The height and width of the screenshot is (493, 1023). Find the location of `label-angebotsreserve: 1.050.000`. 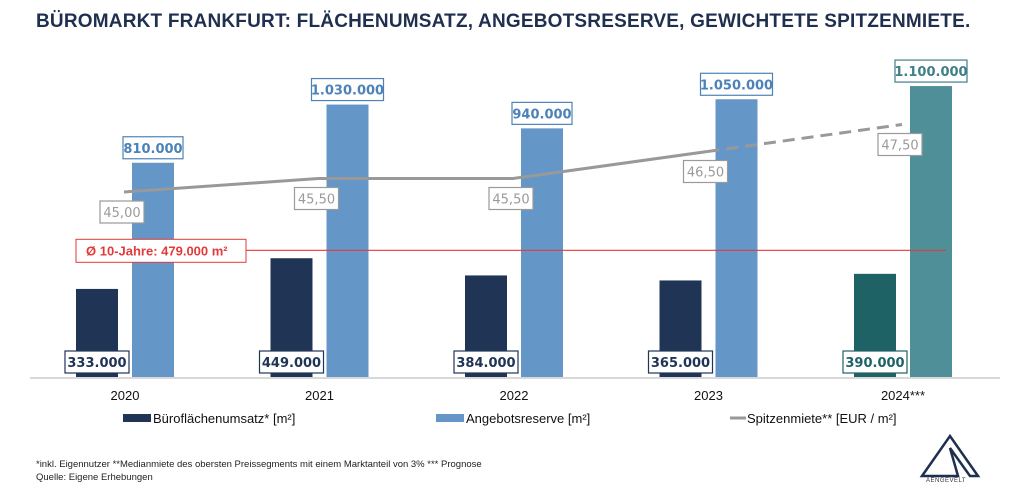

label-angebotsreserve: 1.050.000 is located at coordinates (736, 85).